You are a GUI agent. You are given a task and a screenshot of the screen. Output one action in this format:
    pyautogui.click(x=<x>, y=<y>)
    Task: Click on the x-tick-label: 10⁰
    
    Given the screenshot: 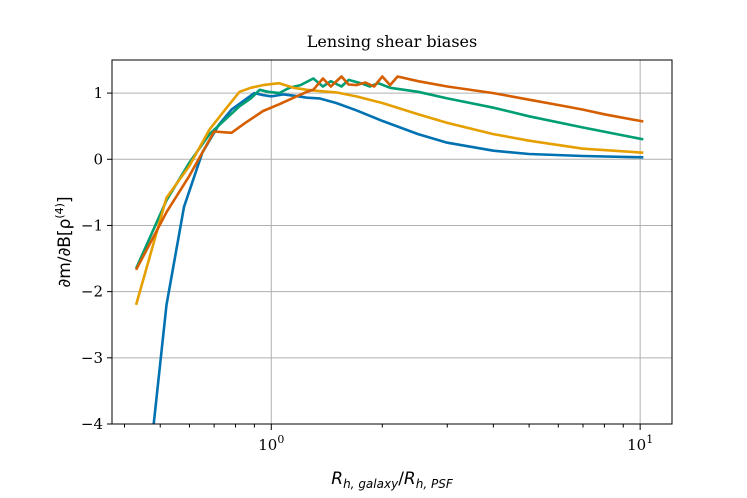 What is the action you would take?
    pyautogui.click(x=271, y=443)
    